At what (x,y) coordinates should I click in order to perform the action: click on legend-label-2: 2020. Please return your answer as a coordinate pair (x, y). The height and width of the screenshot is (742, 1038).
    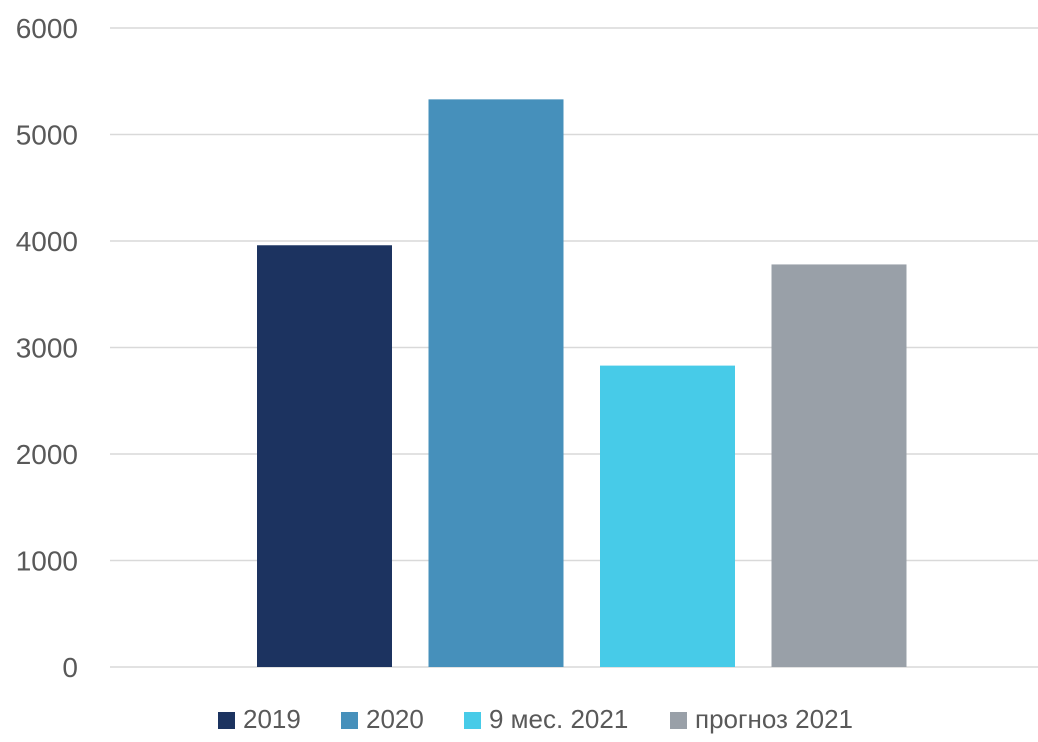
    Looking at the image, I should click on (395, 719).